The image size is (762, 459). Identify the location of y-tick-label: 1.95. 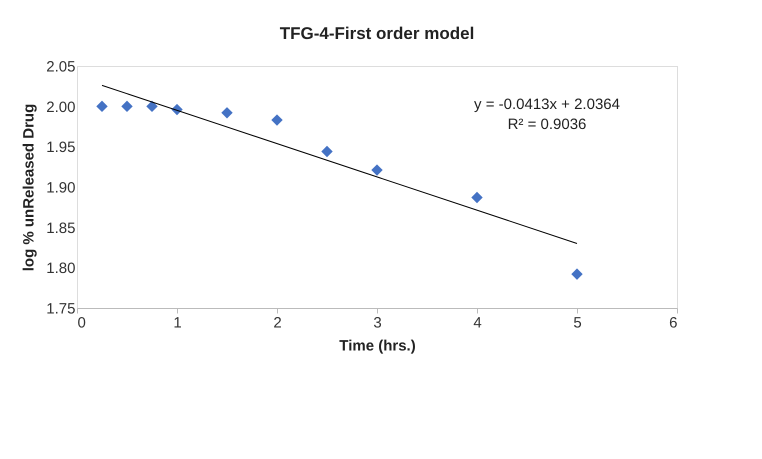
(61, 147).